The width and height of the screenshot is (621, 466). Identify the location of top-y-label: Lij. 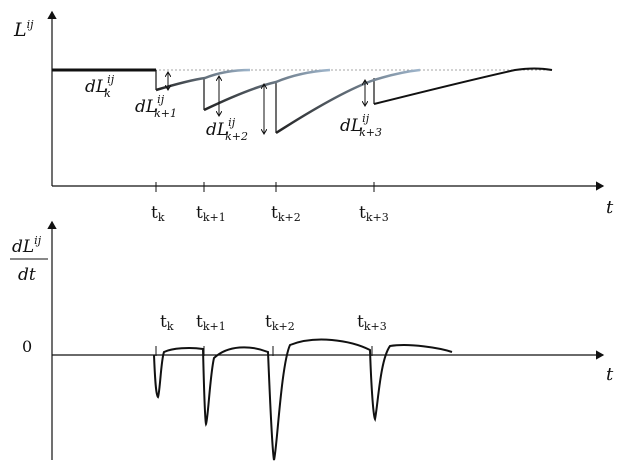
(23, 29).